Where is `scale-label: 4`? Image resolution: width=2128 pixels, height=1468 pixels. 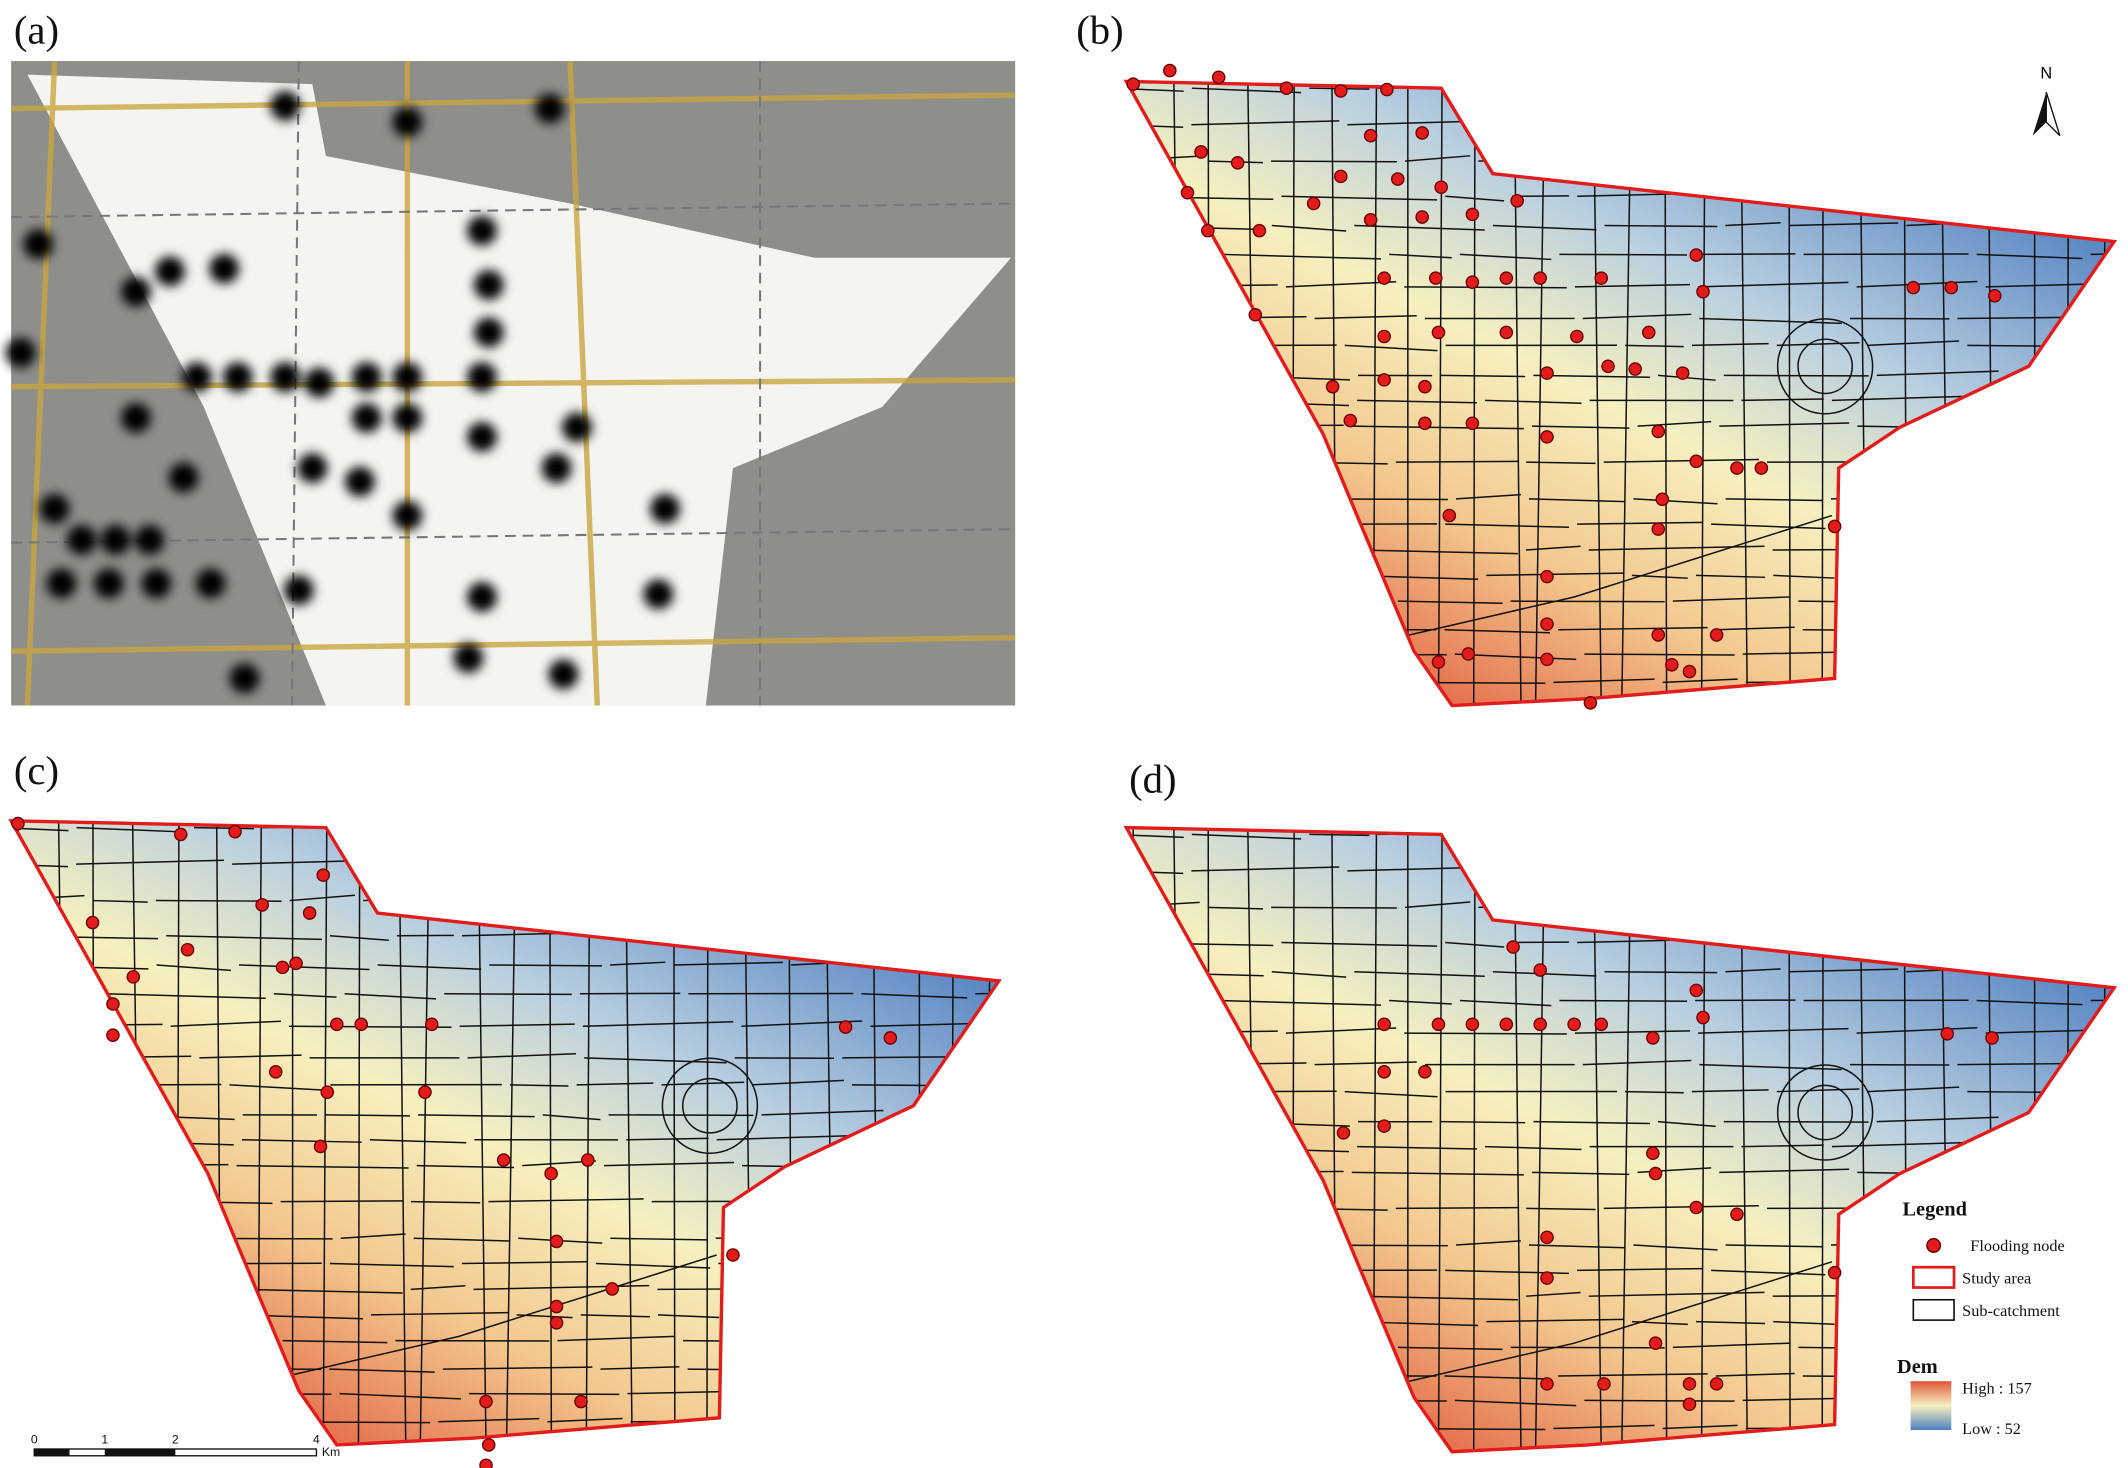 scale-label: 4 is located at coordinates (316, 1440).